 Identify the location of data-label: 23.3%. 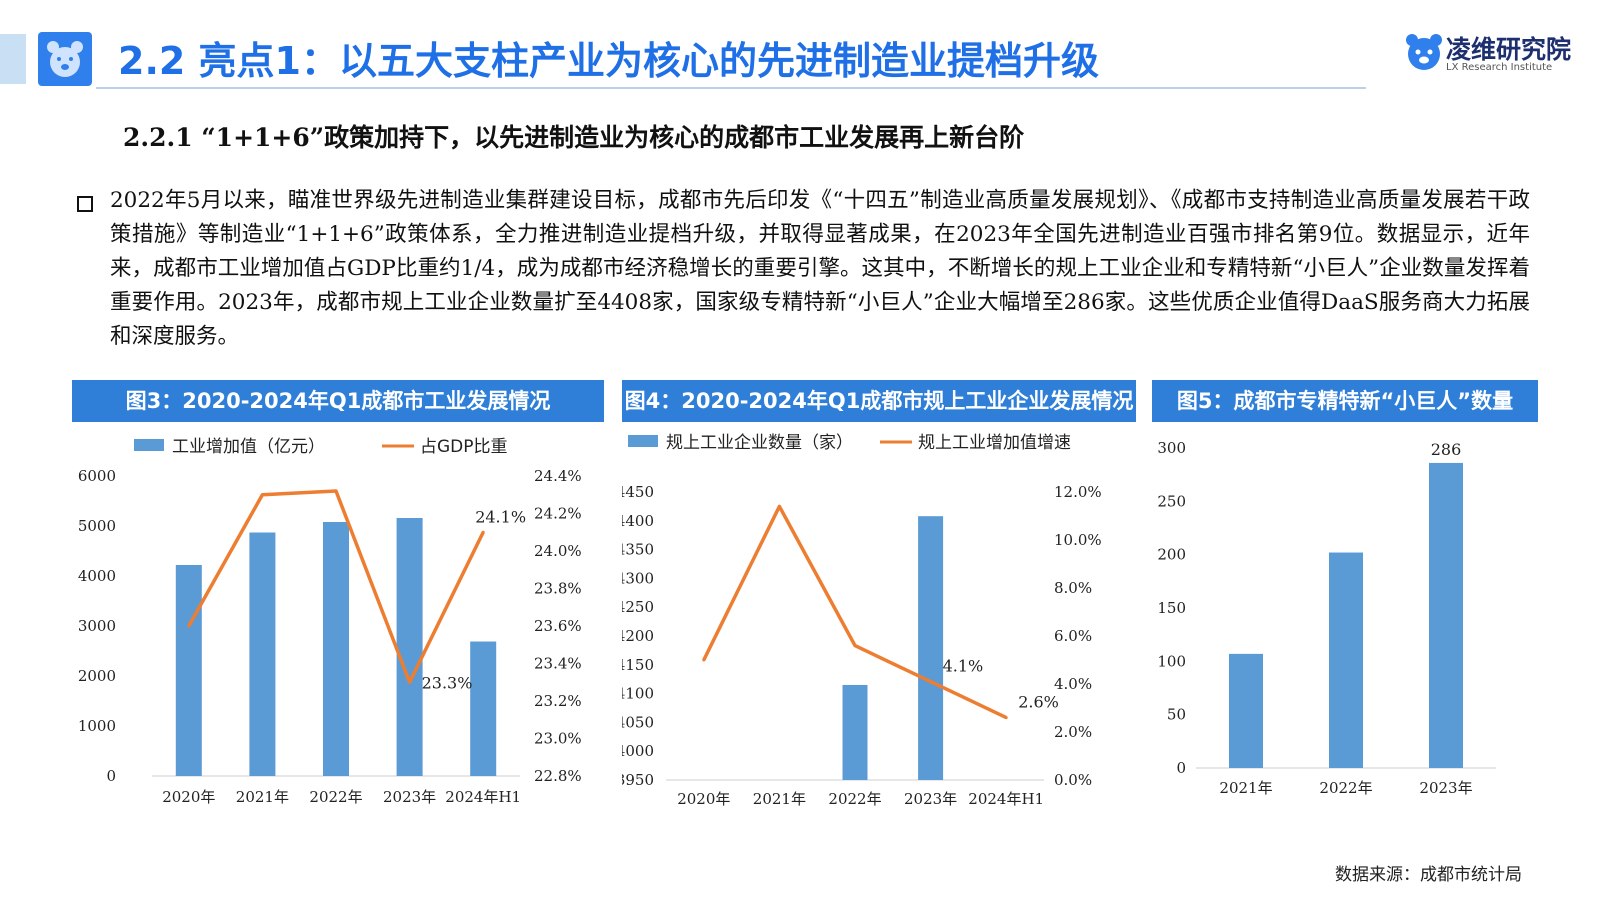
(447, 682).